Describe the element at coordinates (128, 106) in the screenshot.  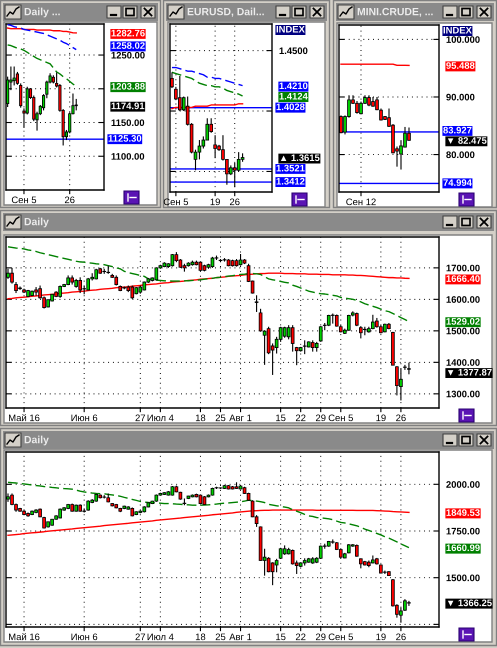
I see `y-tick-label: 1174.91` at that location.